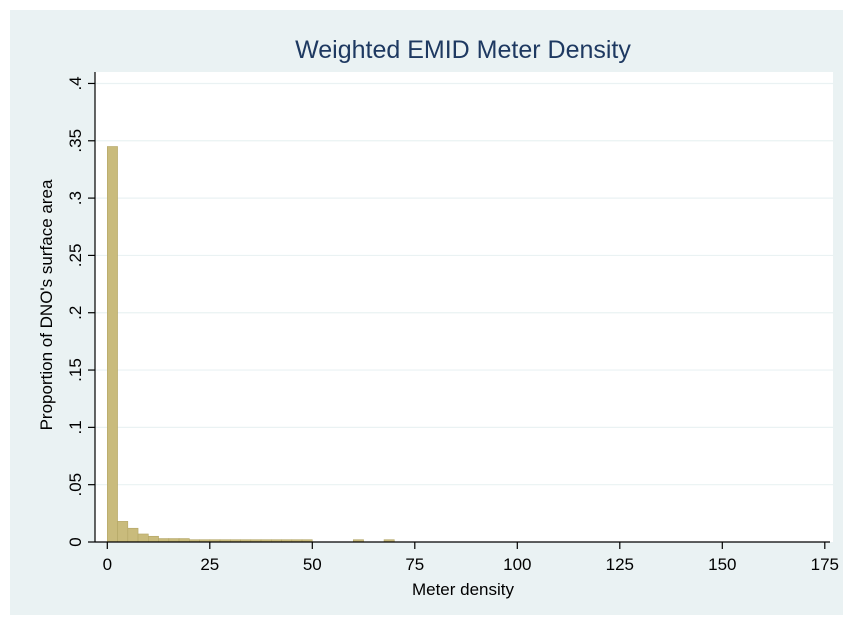  What do you see at coordinates (75, 427) in the screenshot?
I see `y-tick-label-2: .1` at bounding box center [75, 427].